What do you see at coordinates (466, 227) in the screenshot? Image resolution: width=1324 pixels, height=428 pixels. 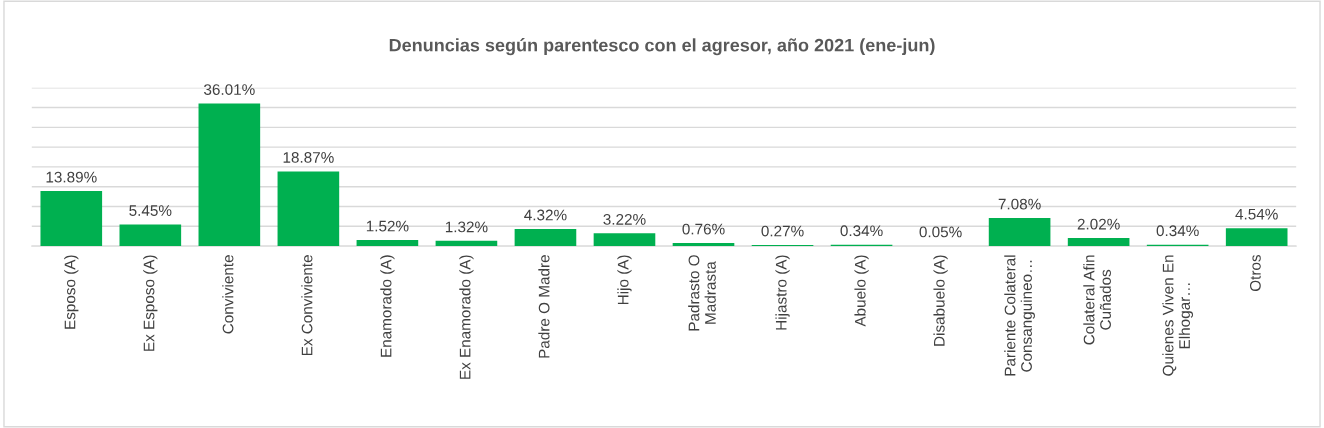 I see `data-label: 1.32%` at bounding box center [466, 227].